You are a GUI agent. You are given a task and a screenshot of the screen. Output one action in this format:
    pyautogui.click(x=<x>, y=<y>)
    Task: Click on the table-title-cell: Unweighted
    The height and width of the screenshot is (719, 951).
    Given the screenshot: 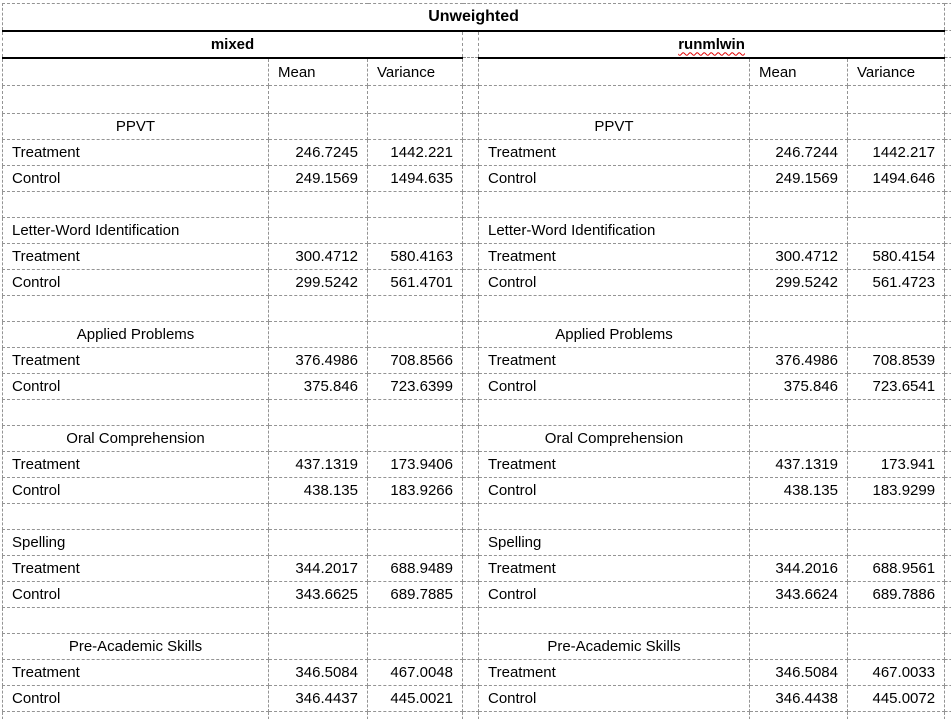 What is the action you would take?
    pyautogui.click(x=474, y=17)
    